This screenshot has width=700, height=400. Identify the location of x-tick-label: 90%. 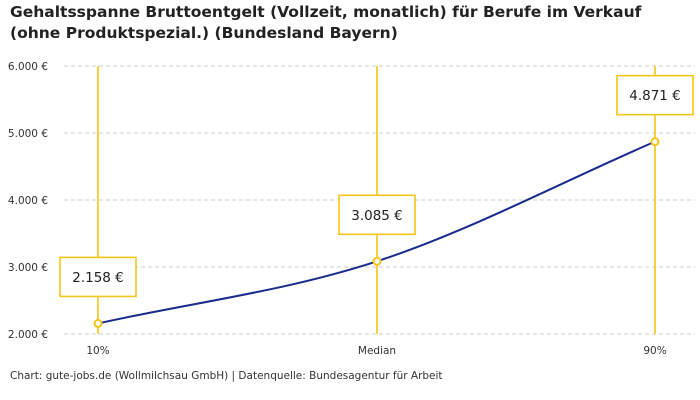
(654, 351).